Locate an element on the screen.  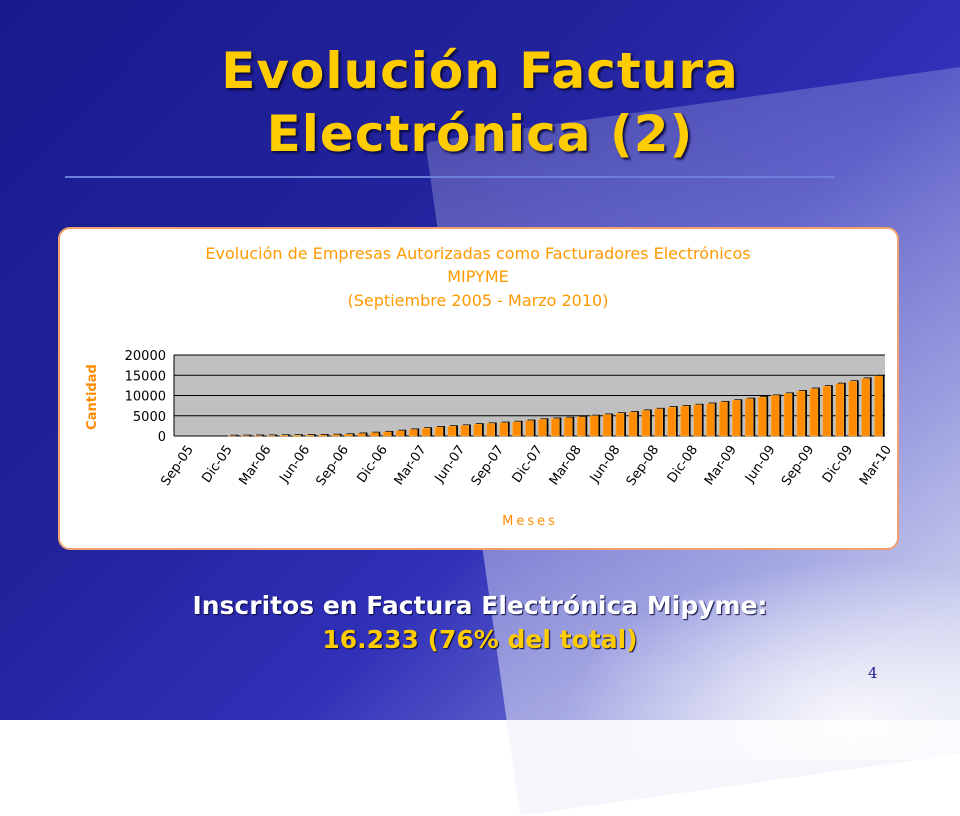
x-tick-label: Mar-07 is located at coordinates (411, 465).